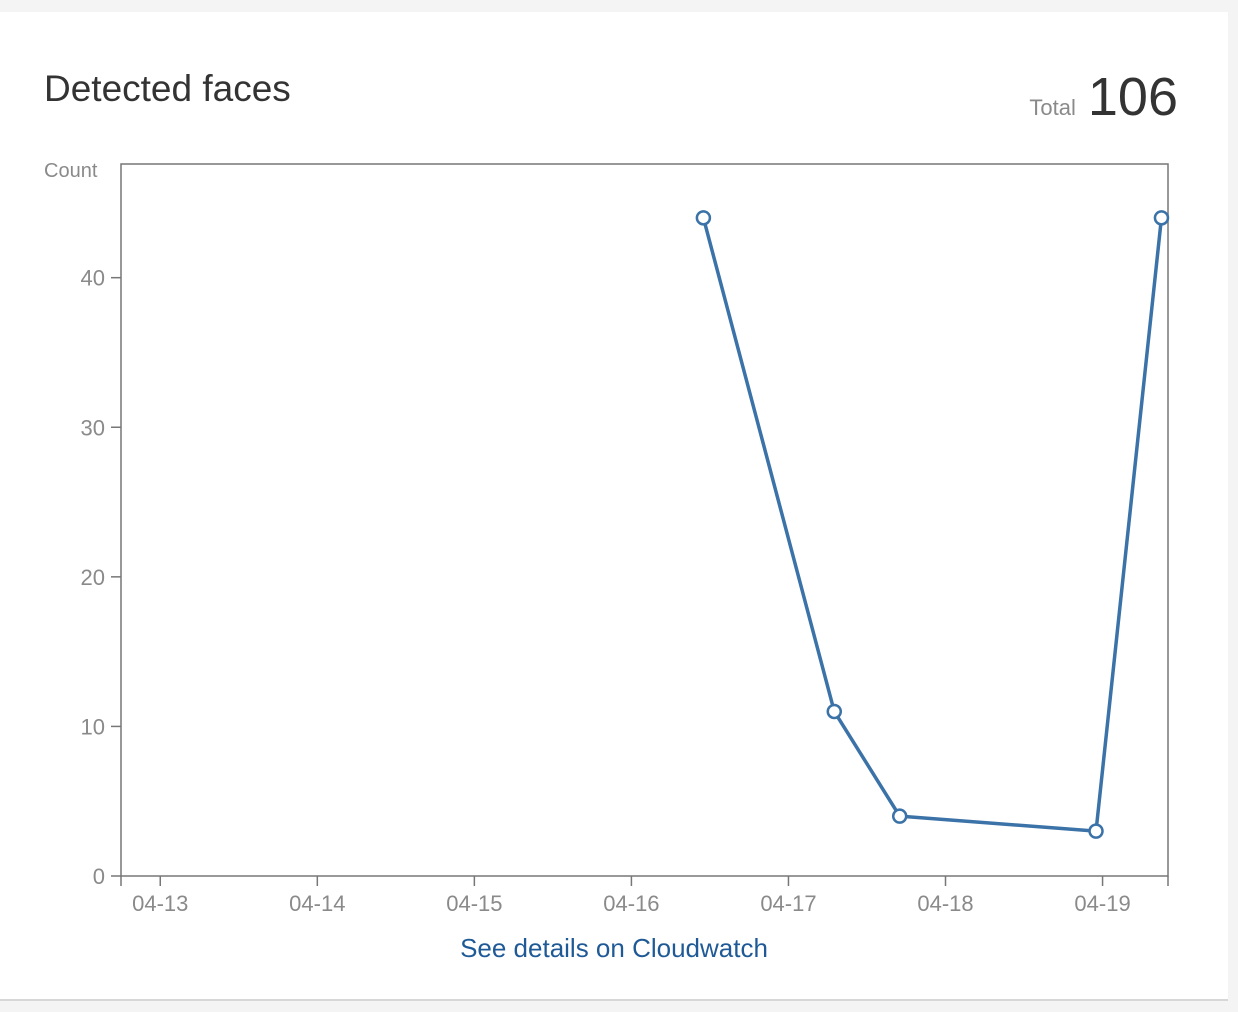 The image size is (1238, 1012). I want to click on see-details-cloudwatch-link: See details on Cloudwatch, so click(614, 948).